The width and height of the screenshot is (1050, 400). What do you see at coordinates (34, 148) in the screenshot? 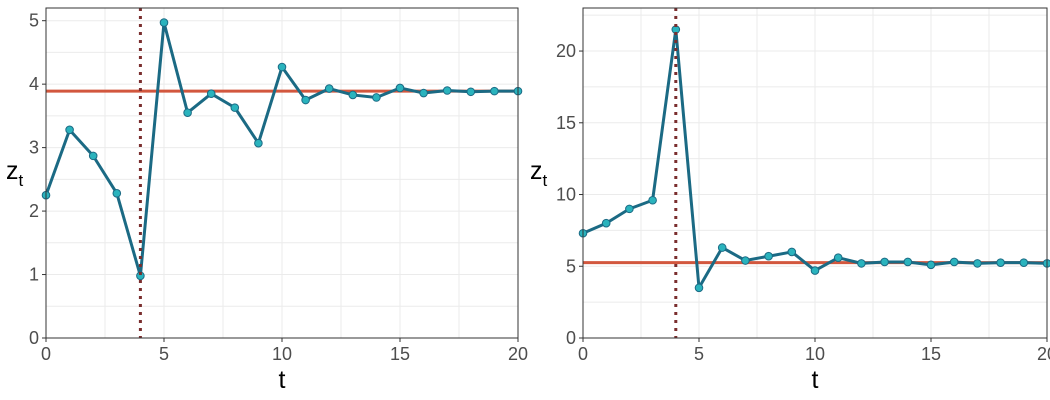
I see `y-tick-label: 3` at bounding box center [34, 148].